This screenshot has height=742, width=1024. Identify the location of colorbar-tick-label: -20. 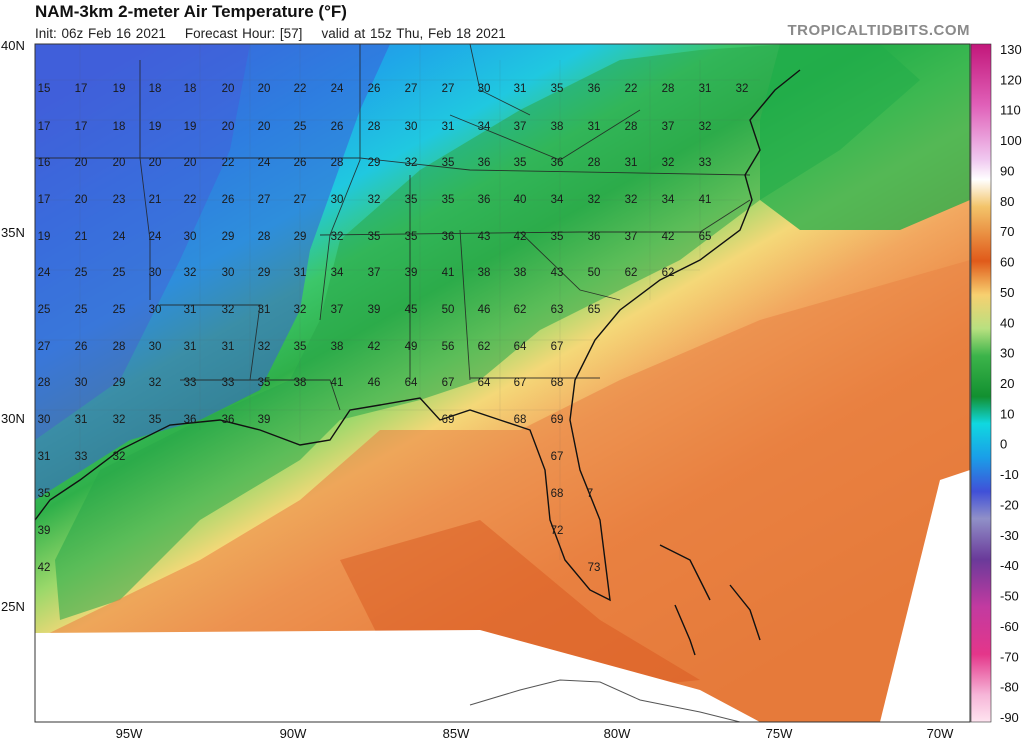
(1009, 504).